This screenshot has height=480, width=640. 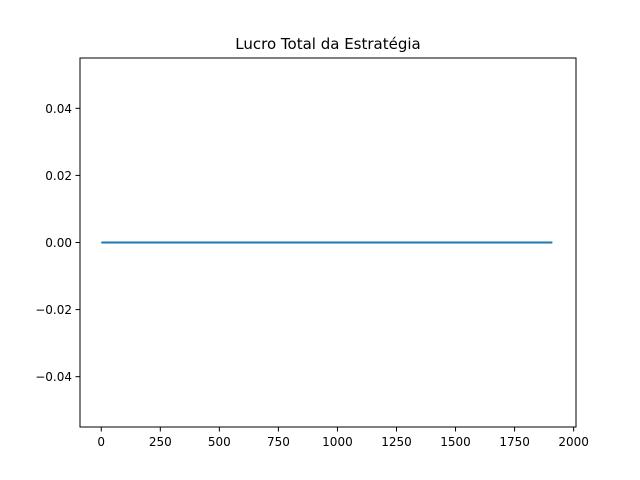 I want to click on x-tick-label: 500, so click(x=219, y=442).